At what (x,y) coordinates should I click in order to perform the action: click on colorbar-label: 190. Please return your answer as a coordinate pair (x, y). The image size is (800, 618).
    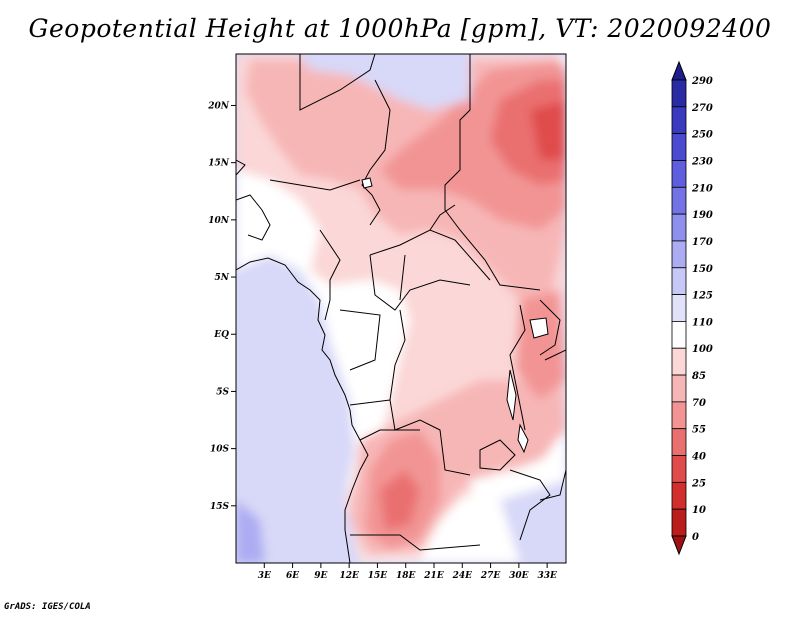
    Looking at the image, I should click on (702, 215).